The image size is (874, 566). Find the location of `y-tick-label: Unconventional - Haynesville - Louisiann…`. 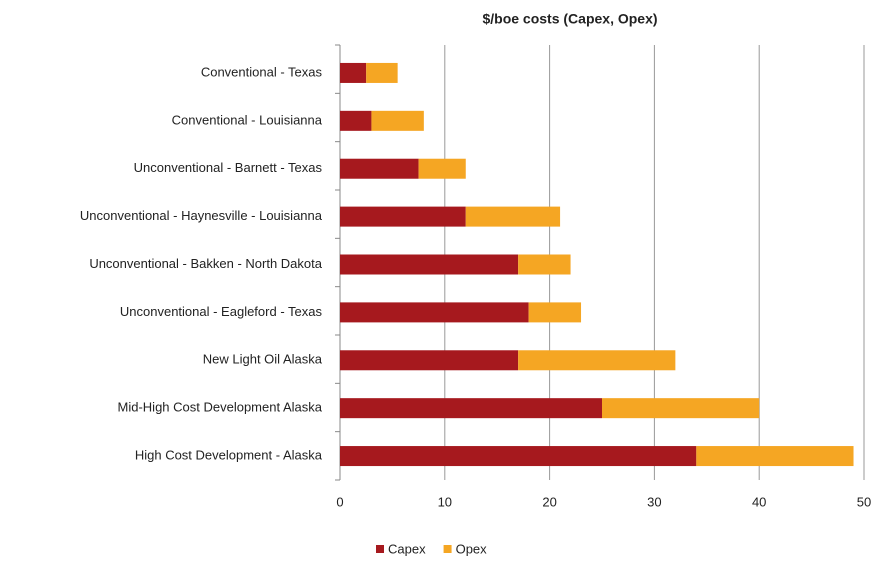

y-tick-label: Unconventional - Haynesville - Louisiann… is located at coordinates (201, 215).